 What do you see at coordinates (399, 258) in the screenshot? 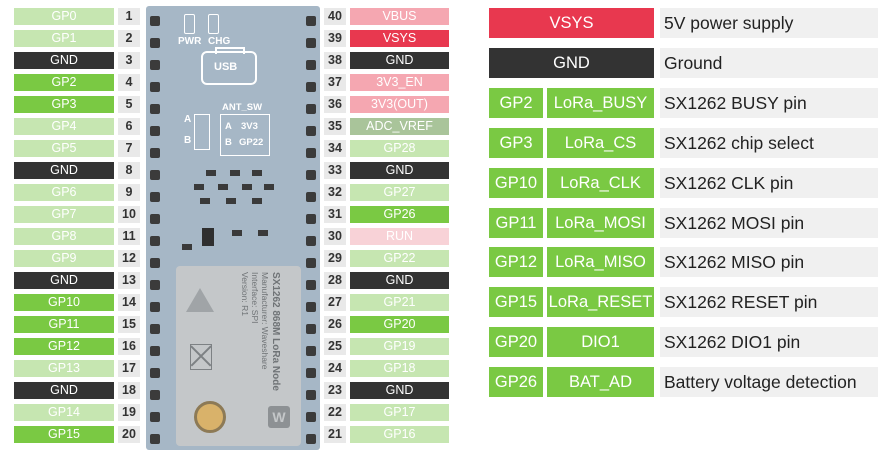
I see `pin-label: GP22` at bounding box center [399, 258].